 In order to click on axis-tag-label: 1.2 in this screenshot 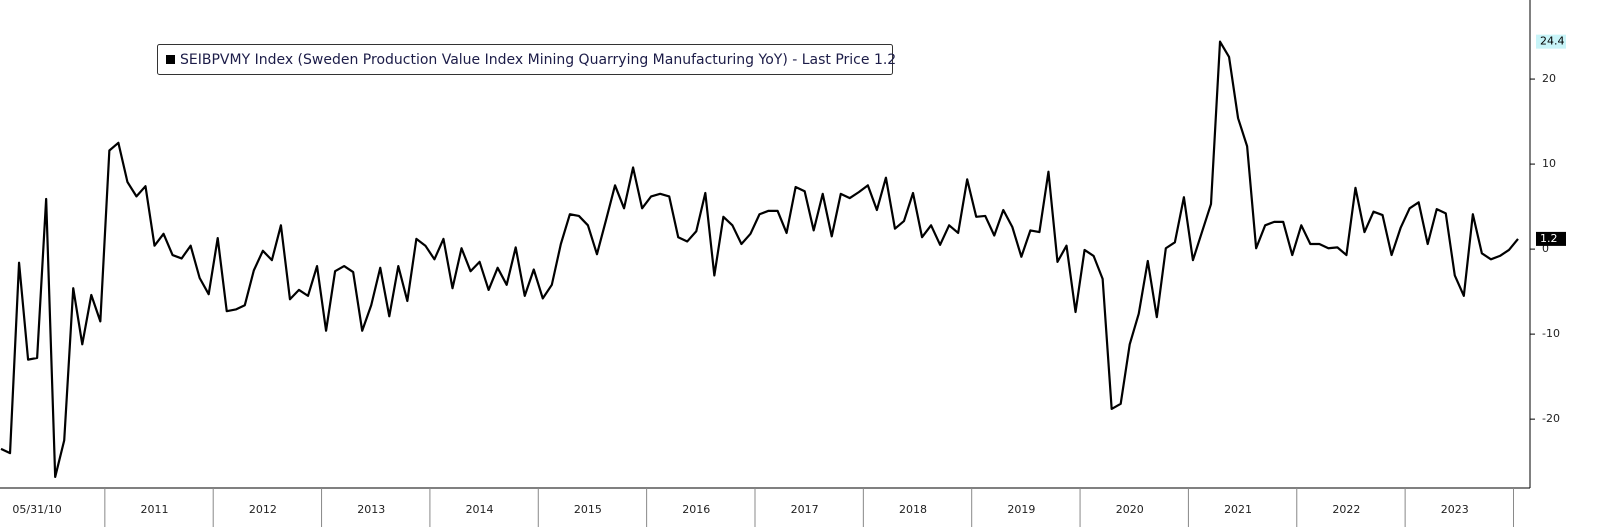, I will do `click(1549, 238)`.